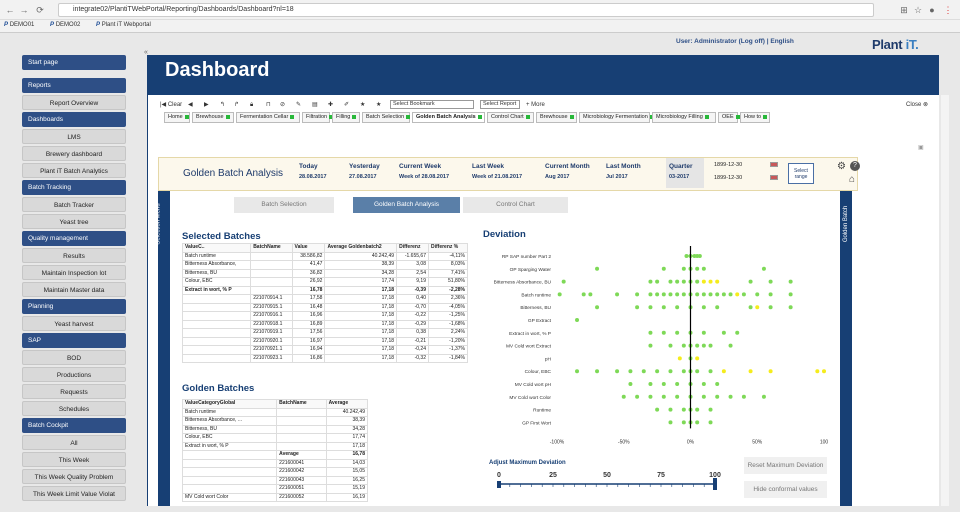 The width and height of the screenshot is (960, 512). I want to click on date-from: 1899-12-30, so click(728, 165).